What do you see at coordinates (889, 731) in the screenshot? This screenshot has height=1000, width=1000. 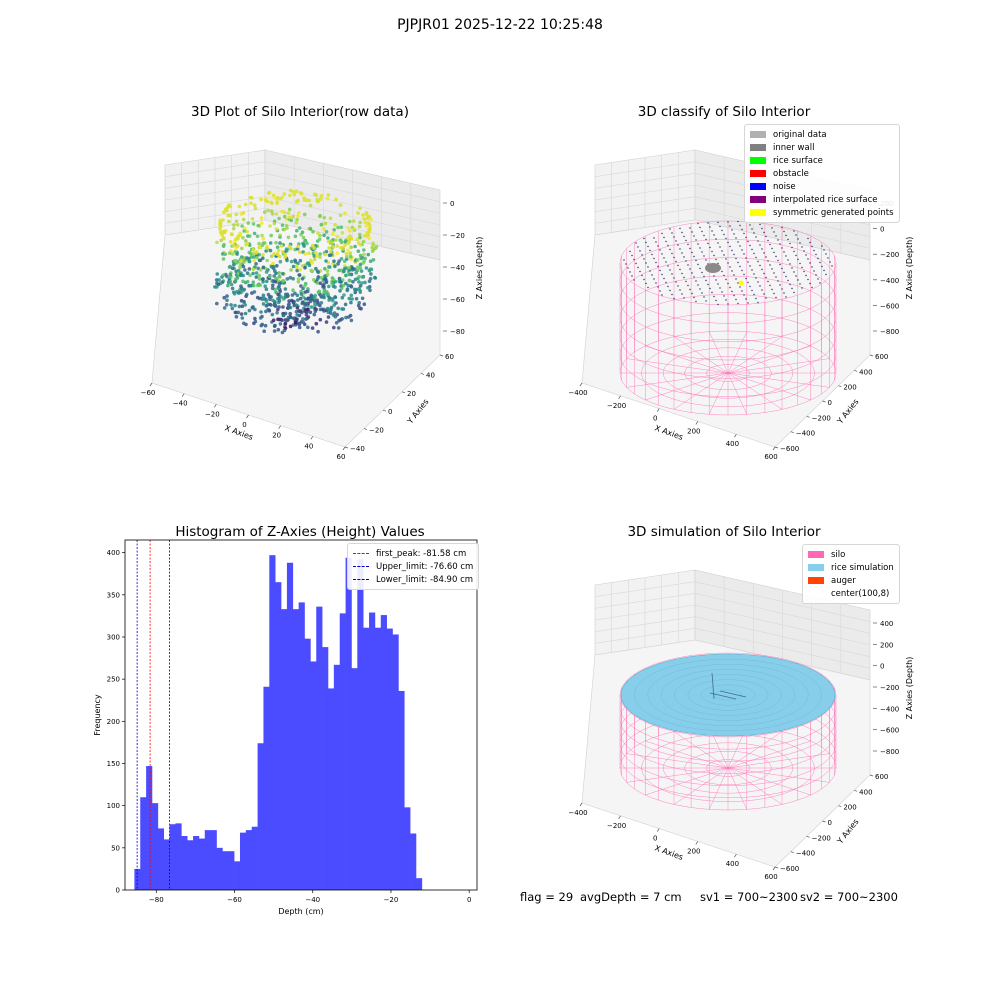 I see `p4-z-tick: −600` at bounding box center [889, 731].